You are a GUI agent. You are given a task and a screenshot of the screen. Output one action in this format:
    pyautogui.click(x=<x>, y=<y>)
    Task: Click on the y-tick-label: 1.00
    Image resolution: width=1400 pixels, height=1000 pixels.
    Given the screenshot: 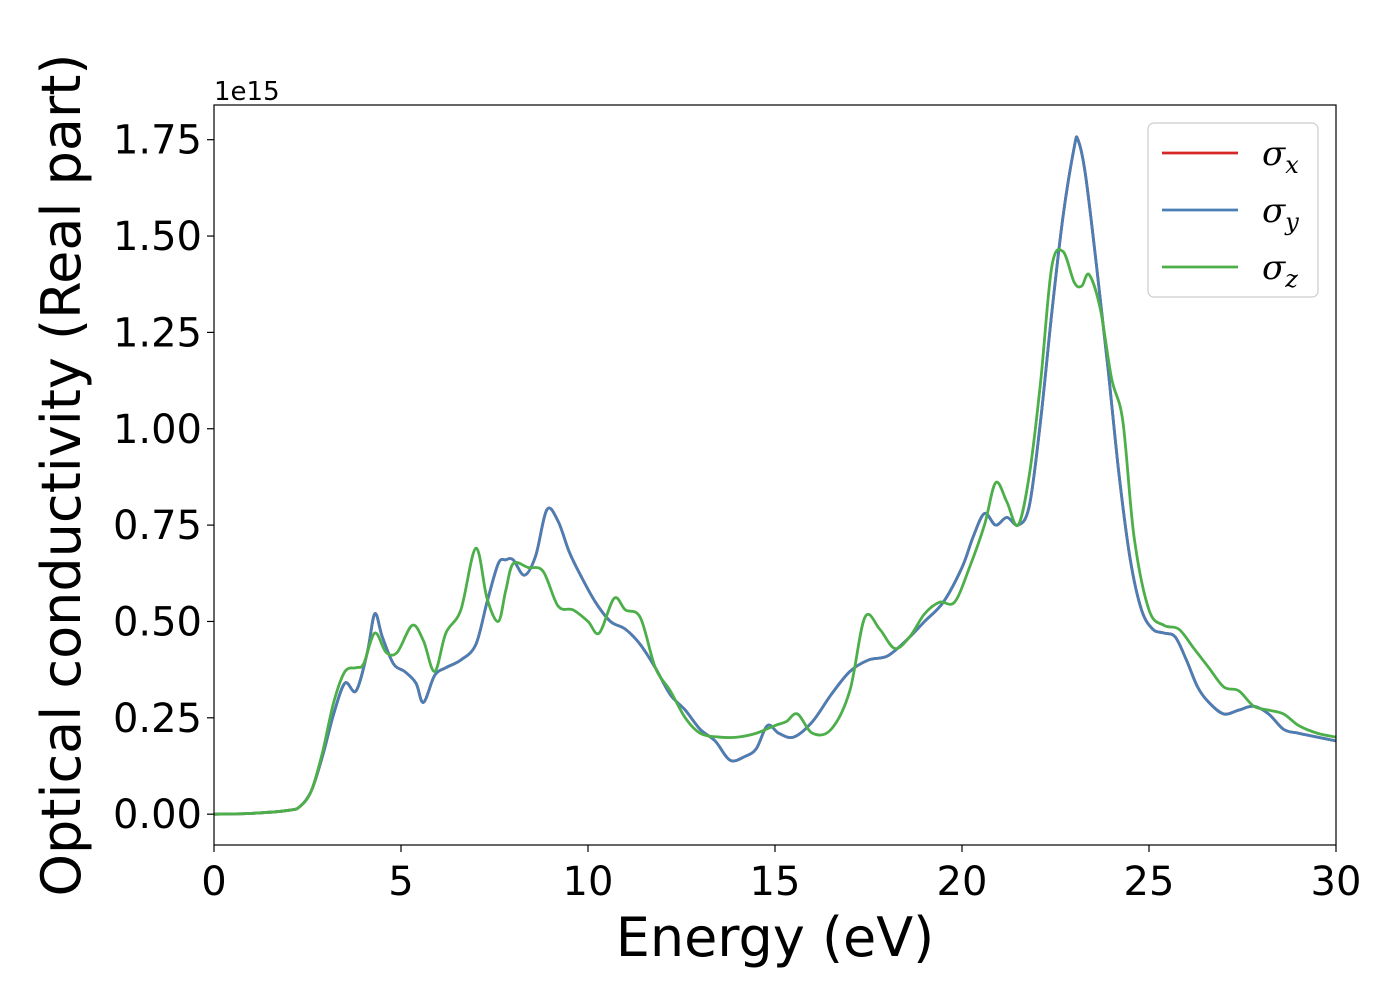 What is the action you would take?
    pyautogui.click(x=157, y=430)
    